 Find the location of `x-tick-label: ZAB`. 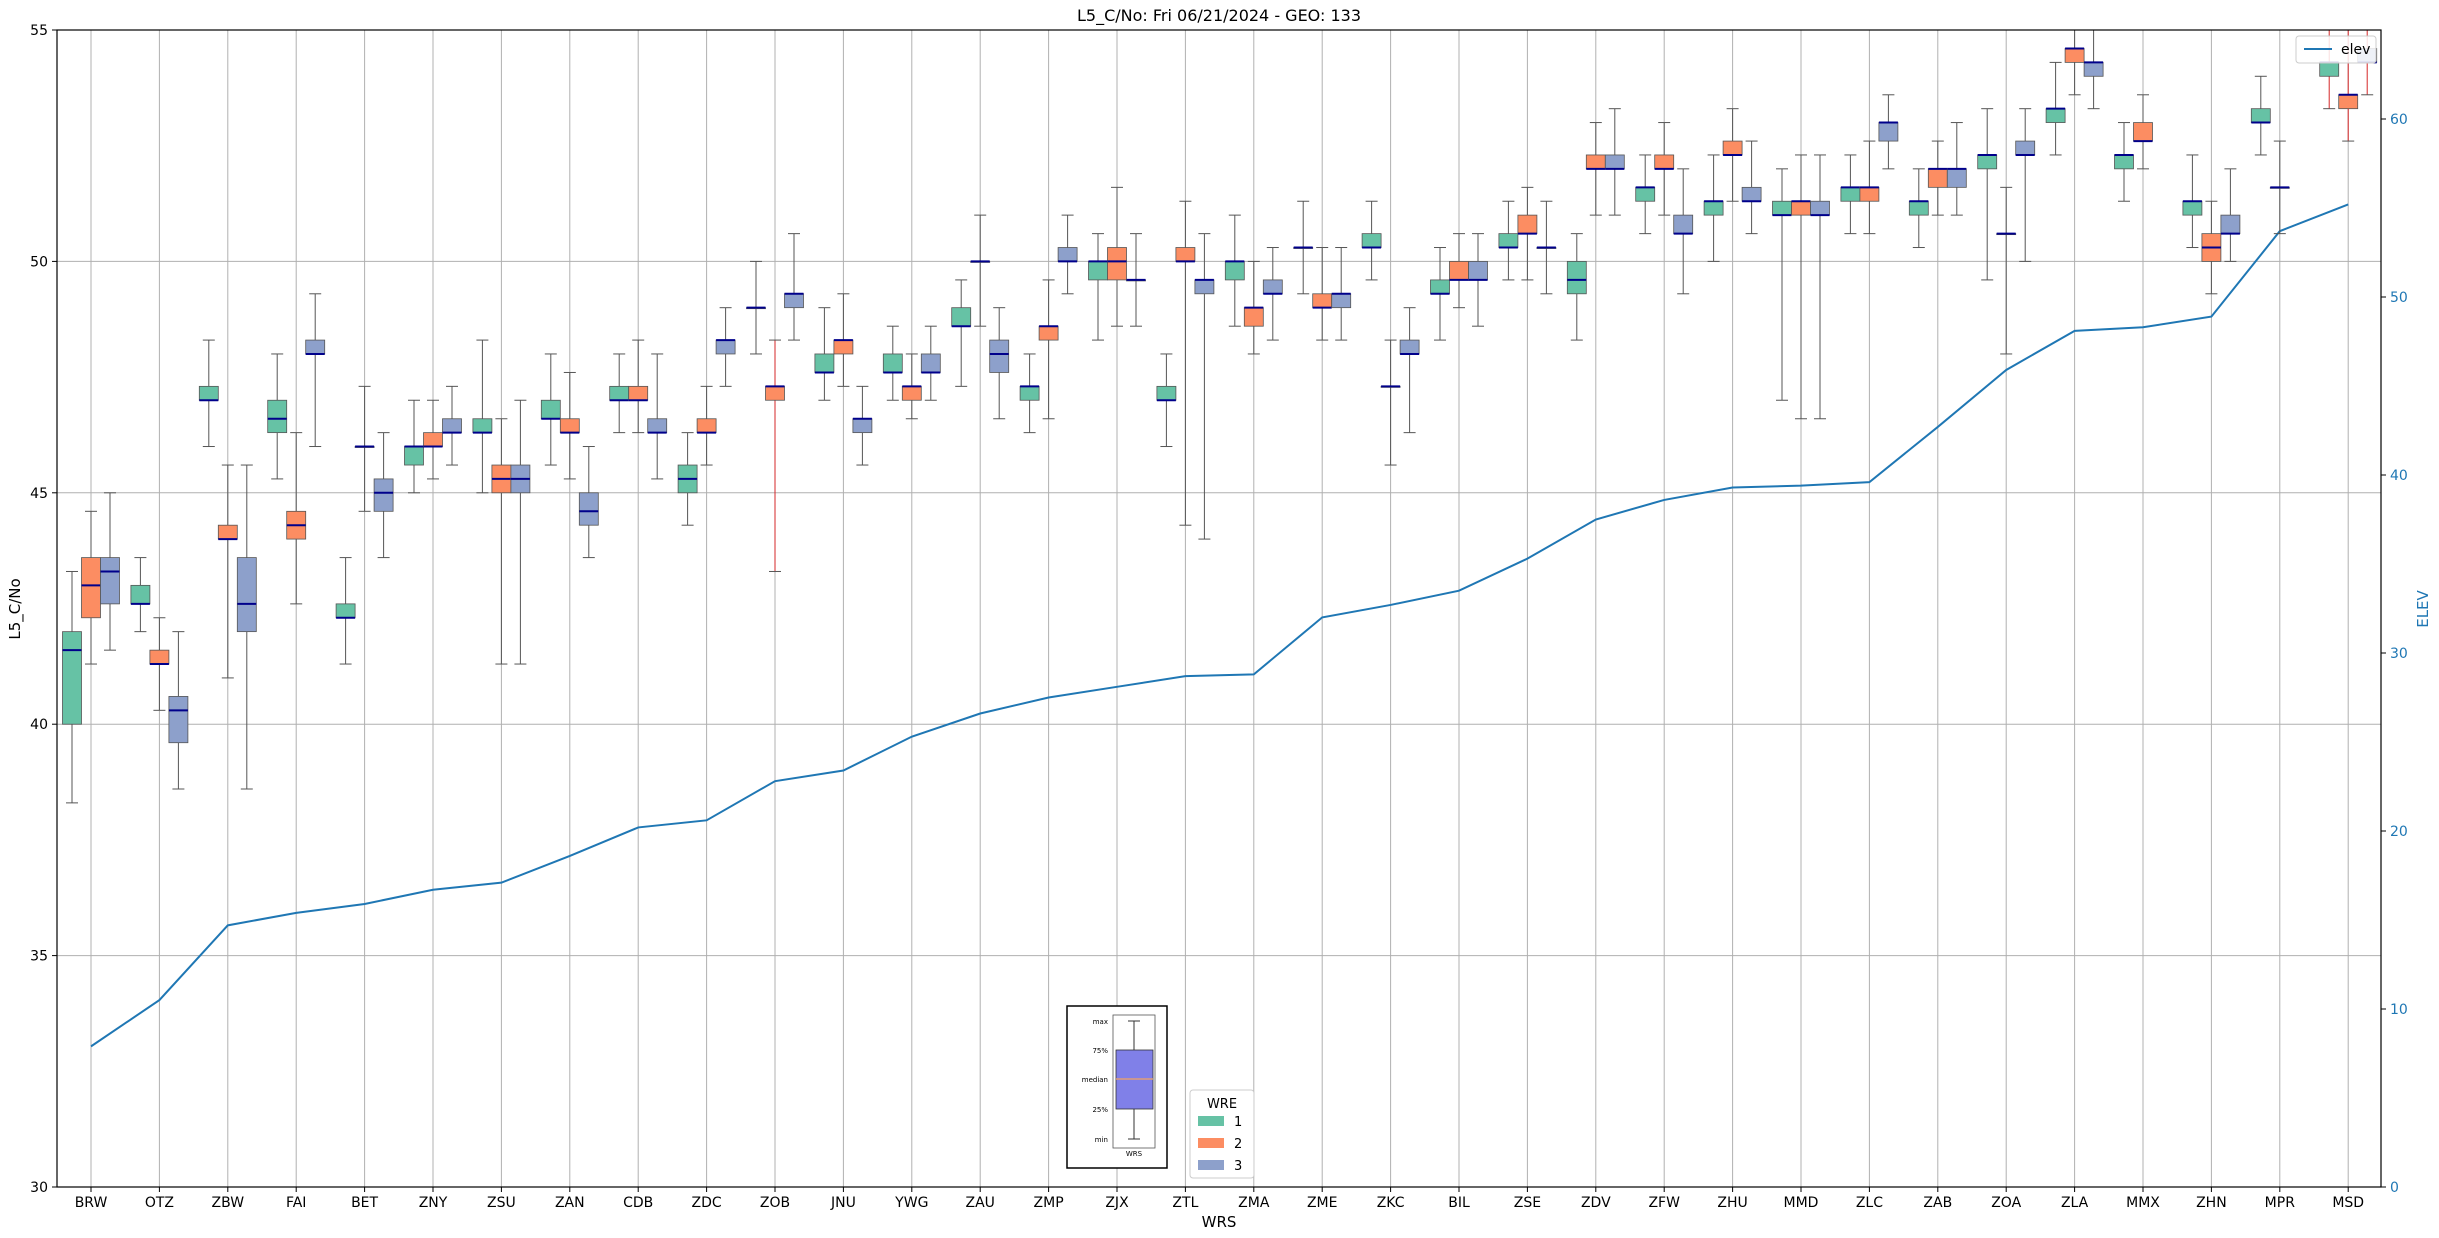

x-tick-label: ZAB is located at coordinates (1937, 1203).